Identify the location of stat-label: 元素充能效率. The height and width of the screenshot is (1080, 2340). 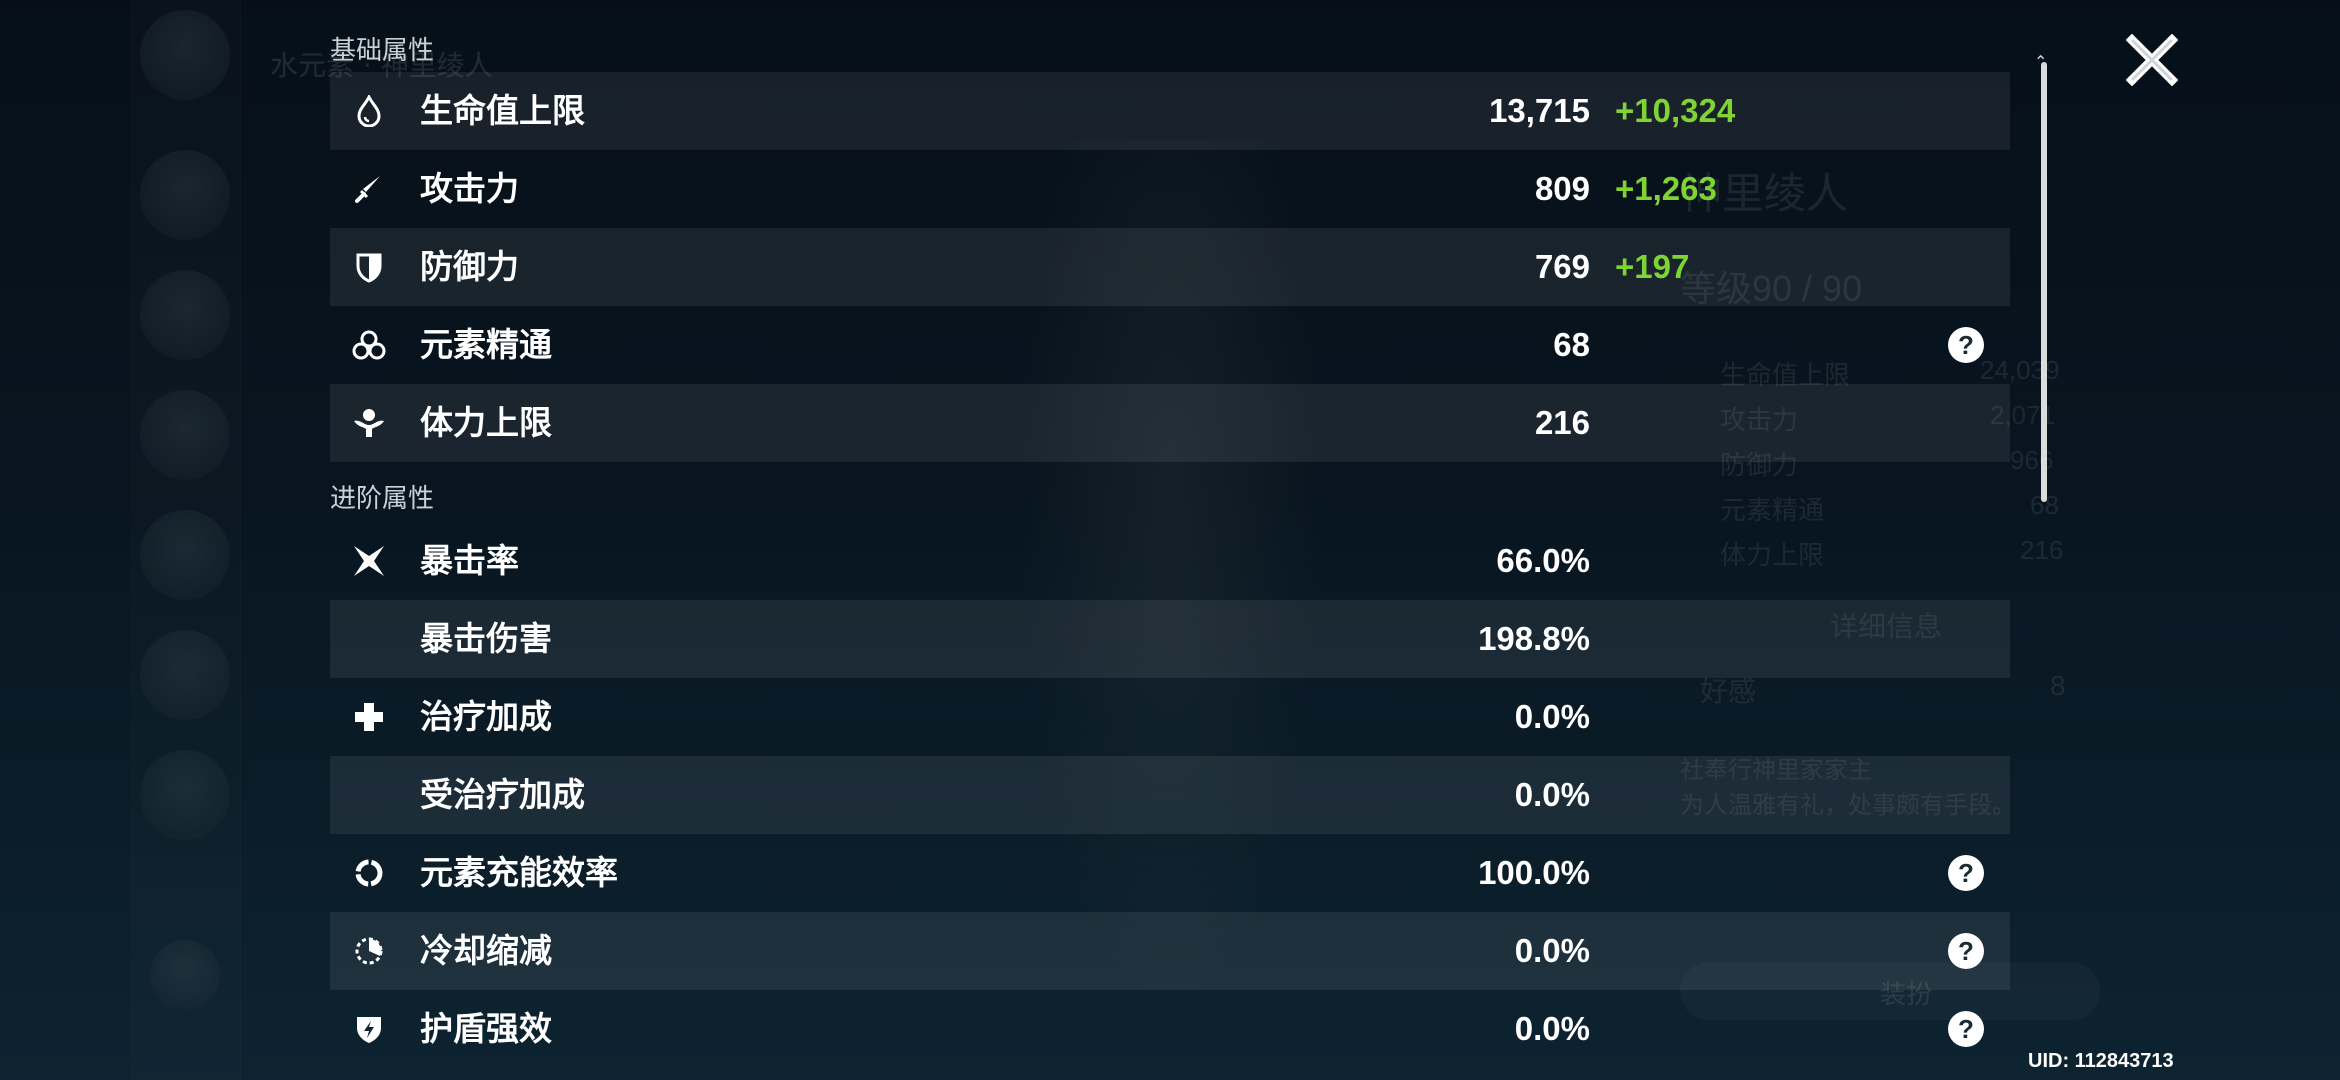
(519, 872).